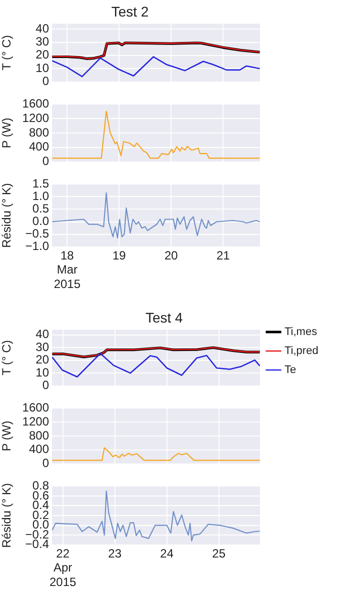 This screenshot has width=343, height=594. I want to click on x-tick-label: 19, so click(119, 255).